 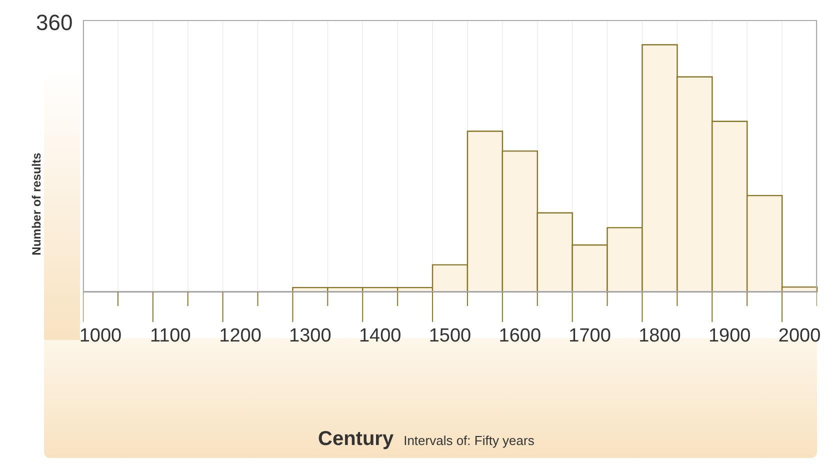 I want to click on x-tick-label: 1500, so click(x=450, y=335).